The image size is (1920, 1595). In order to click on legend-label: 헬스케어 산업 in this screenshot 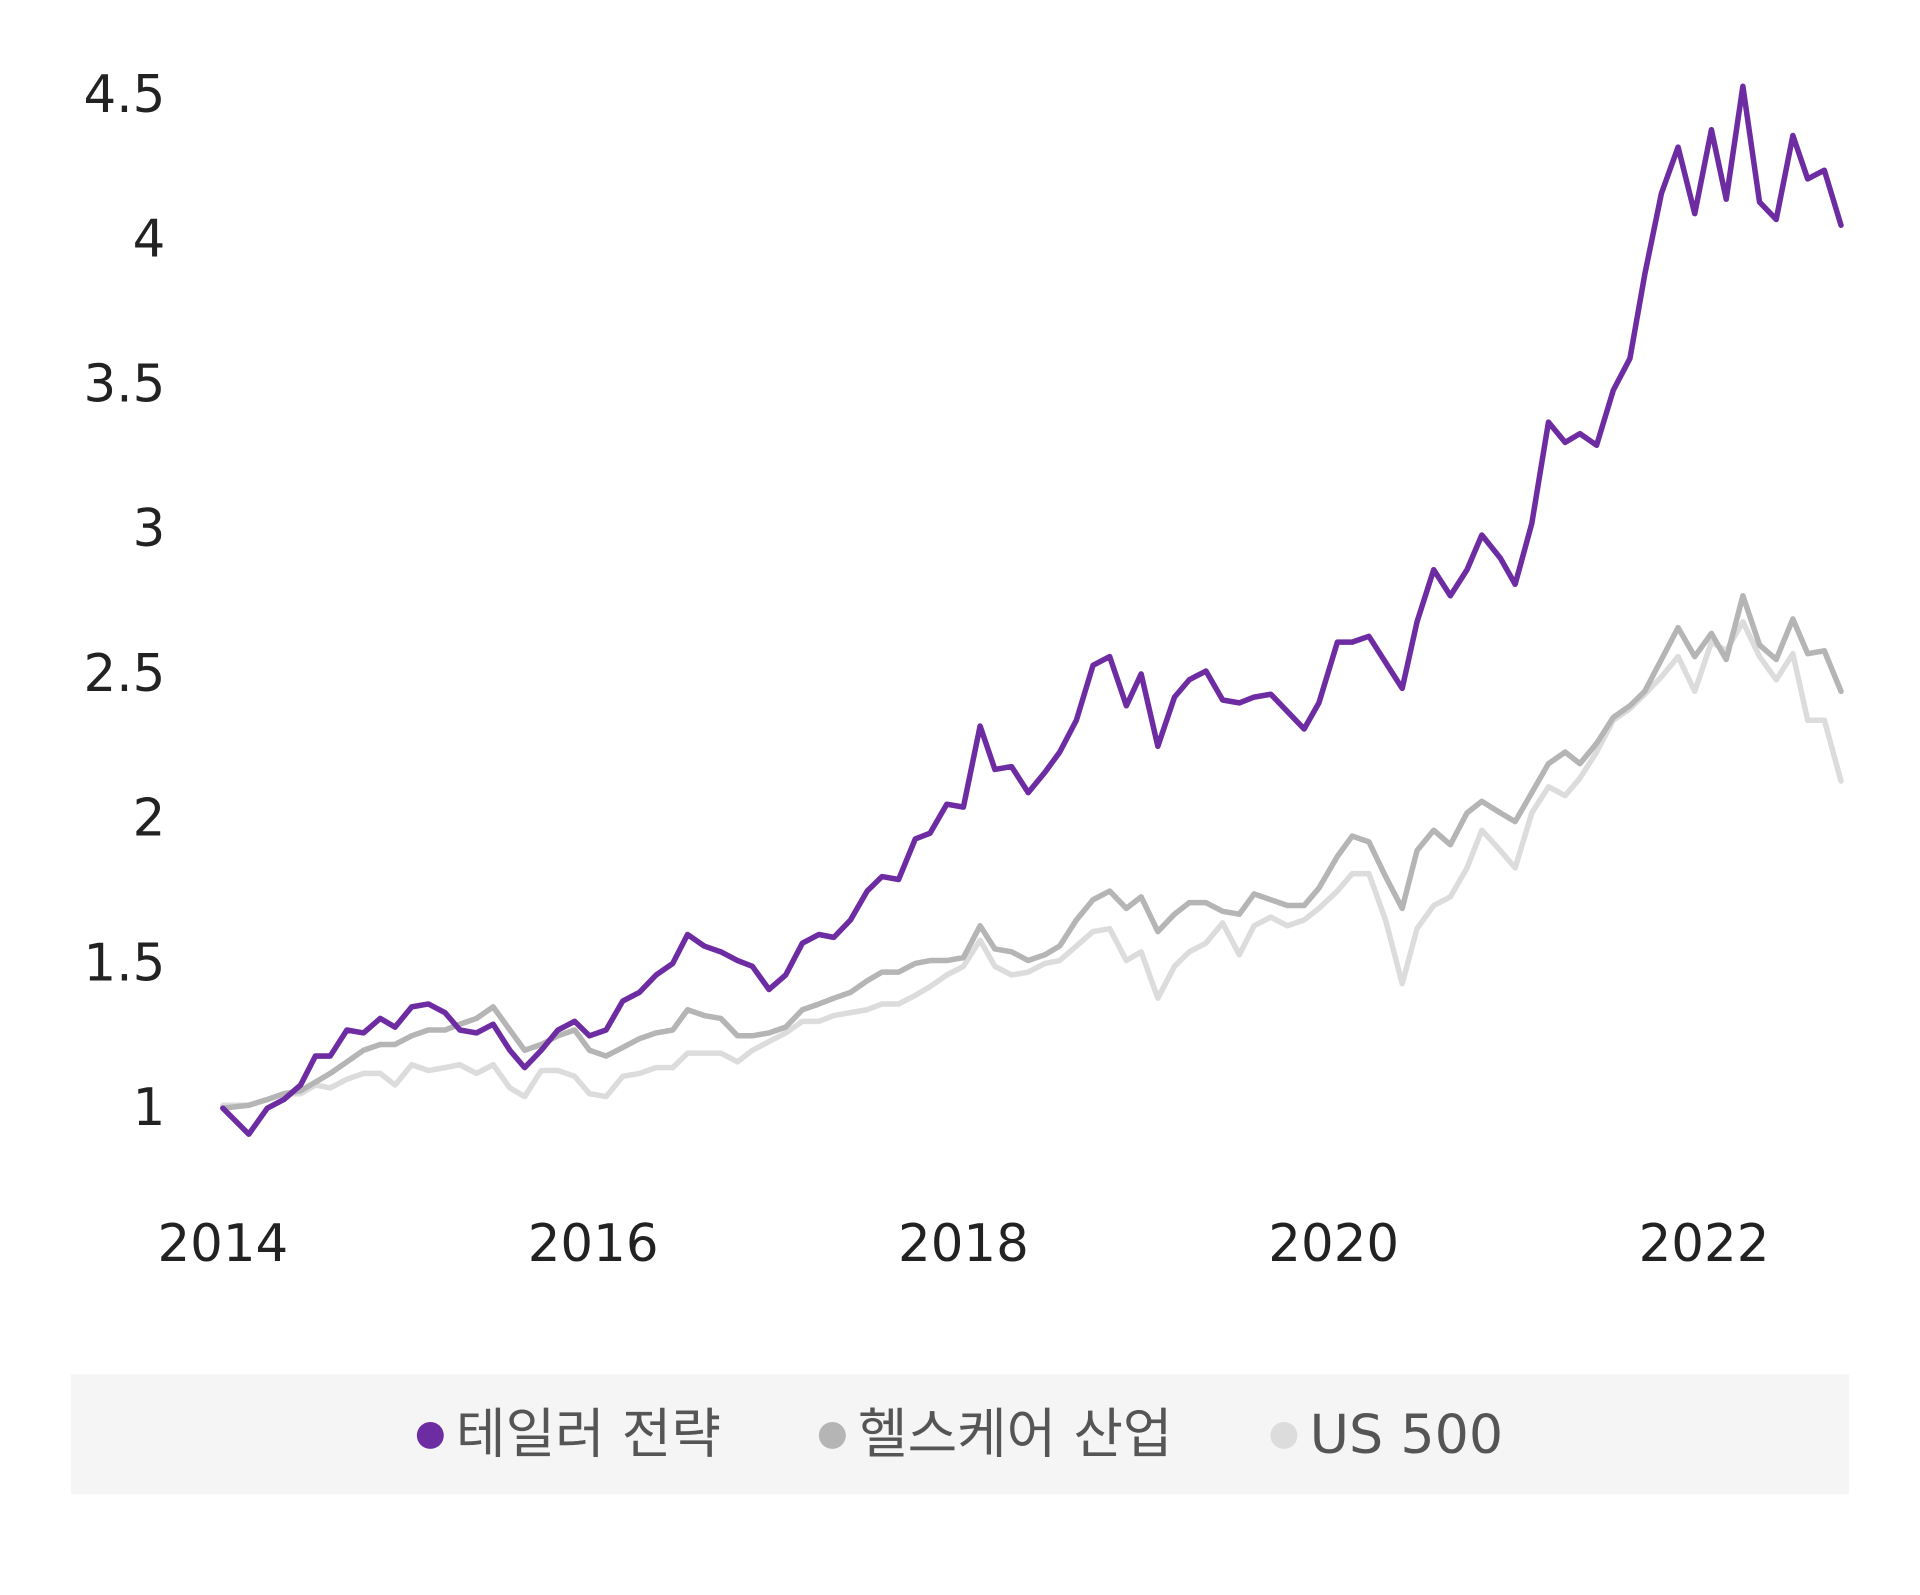, I will do `click(1015, 1434)`.